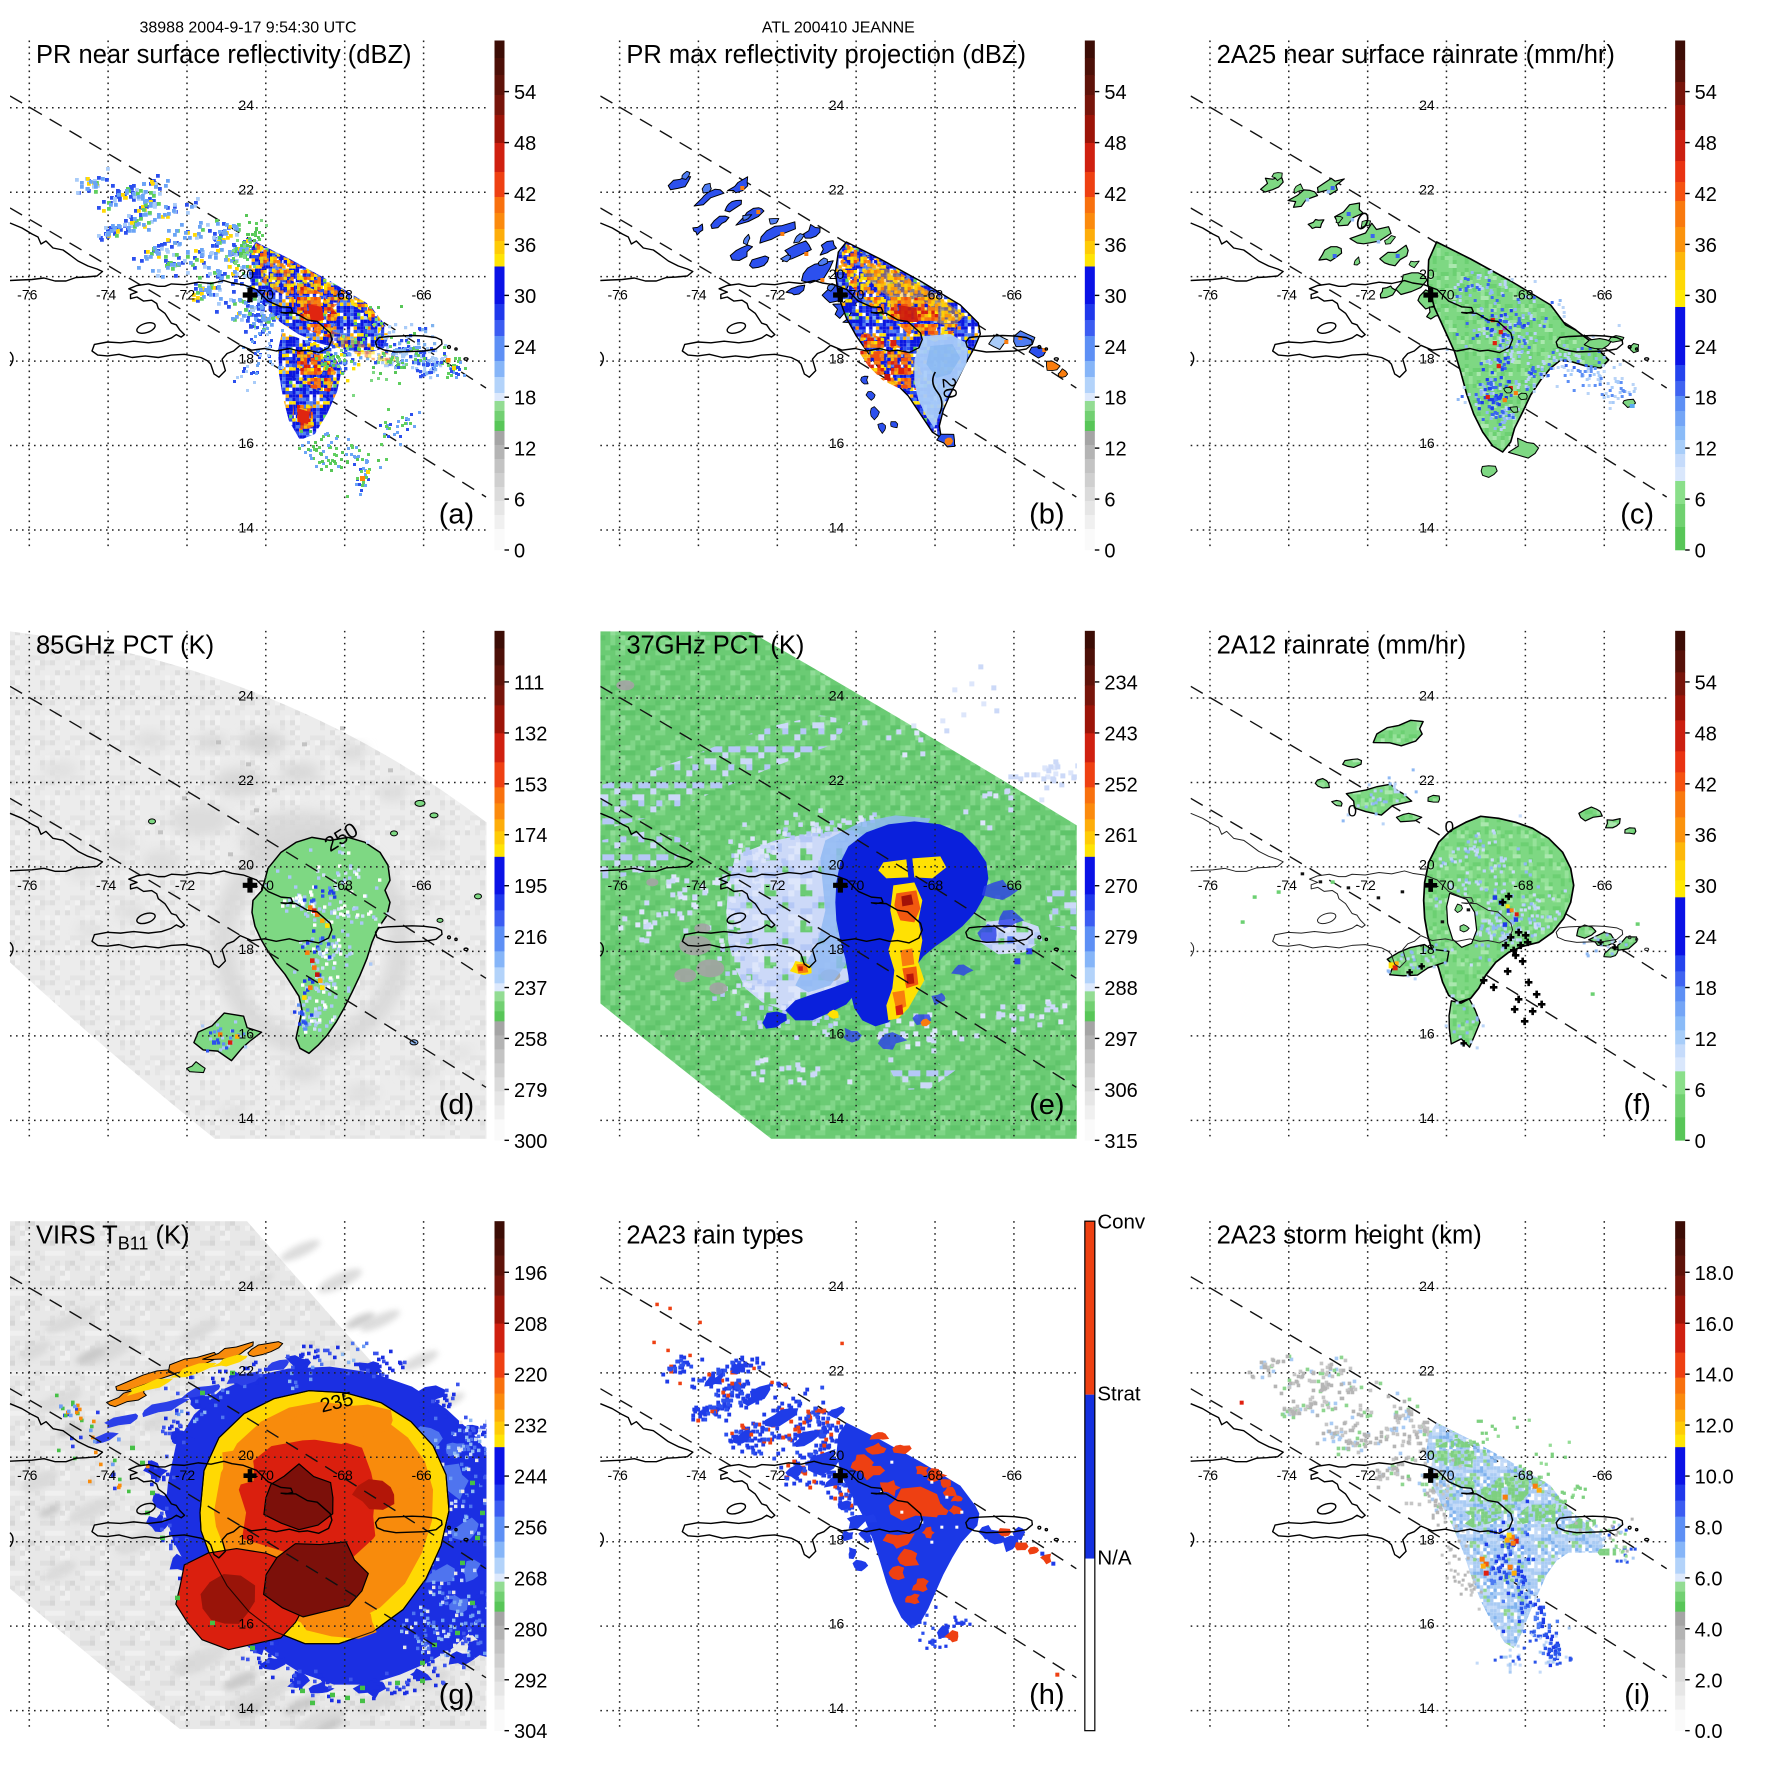 The width and height of the screenshot is (1771, 1771). I want to click on svg-text: 2.0, so click(1709, 1681).